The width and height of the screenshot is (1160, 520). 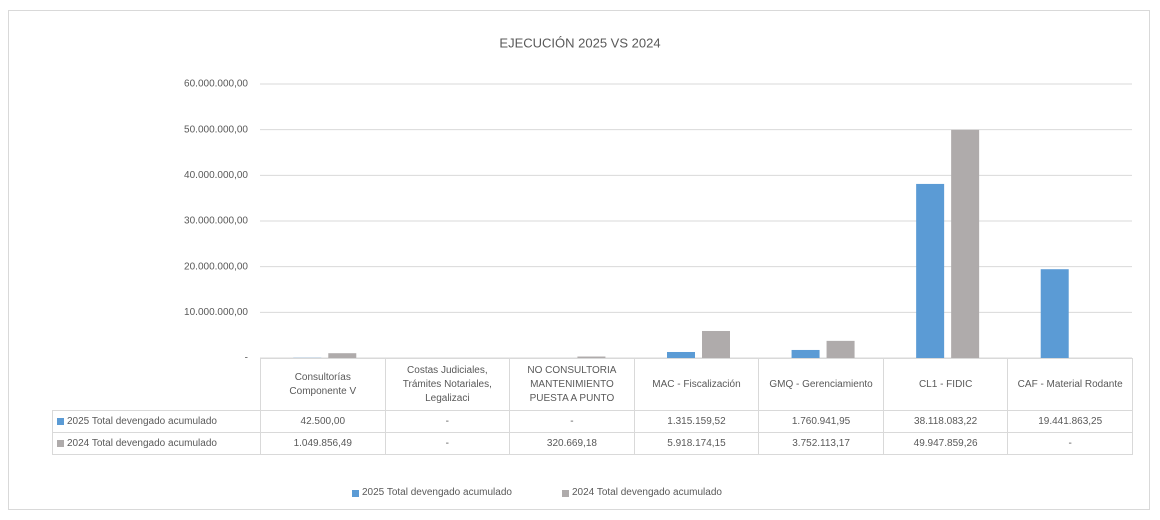 What do you see at coordinates (821, 421) in the screenshot?
I see `value-cell: 1.760.941,95` at bounding box center [821, 421].